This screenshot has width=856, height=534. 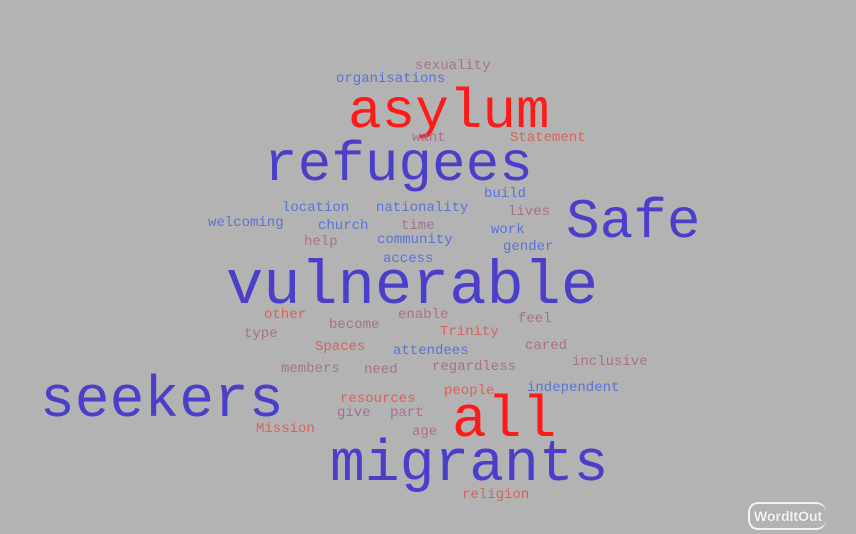 What do you see at coordinates (548, 138) in the screenshot?
I see `word: Statement` at bounding box center [548, 138].